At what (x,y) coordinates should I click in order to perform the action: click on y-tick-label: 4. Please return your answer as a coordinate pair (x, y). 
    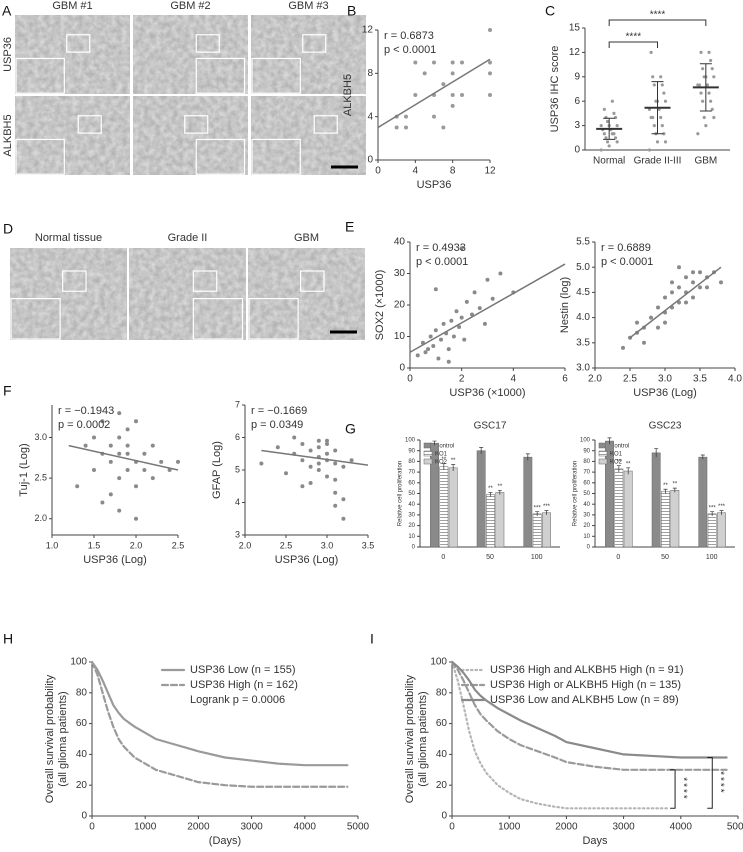
    Looking at the image, I should click on (370, 116).